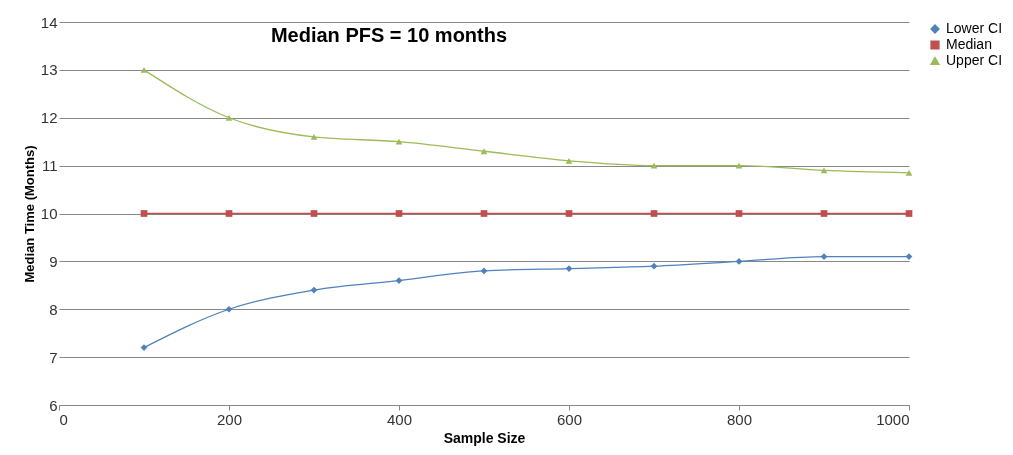 Image resolution: width=1013 pixels, height=455 pixels. Describe the element at coordinates (974, 60) in the screenshot. I see `legend-label: Upper CI` at that location.